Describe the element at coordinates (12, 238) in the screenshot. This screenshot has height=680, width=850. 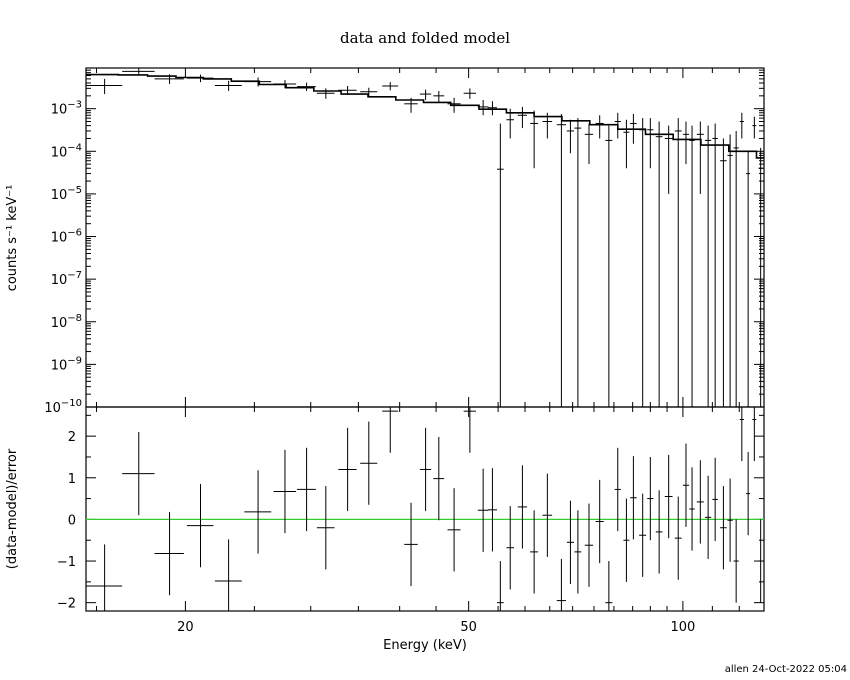
I see `top-y-axis-label: counts s⁻¹ keV⁻¹` at that location.